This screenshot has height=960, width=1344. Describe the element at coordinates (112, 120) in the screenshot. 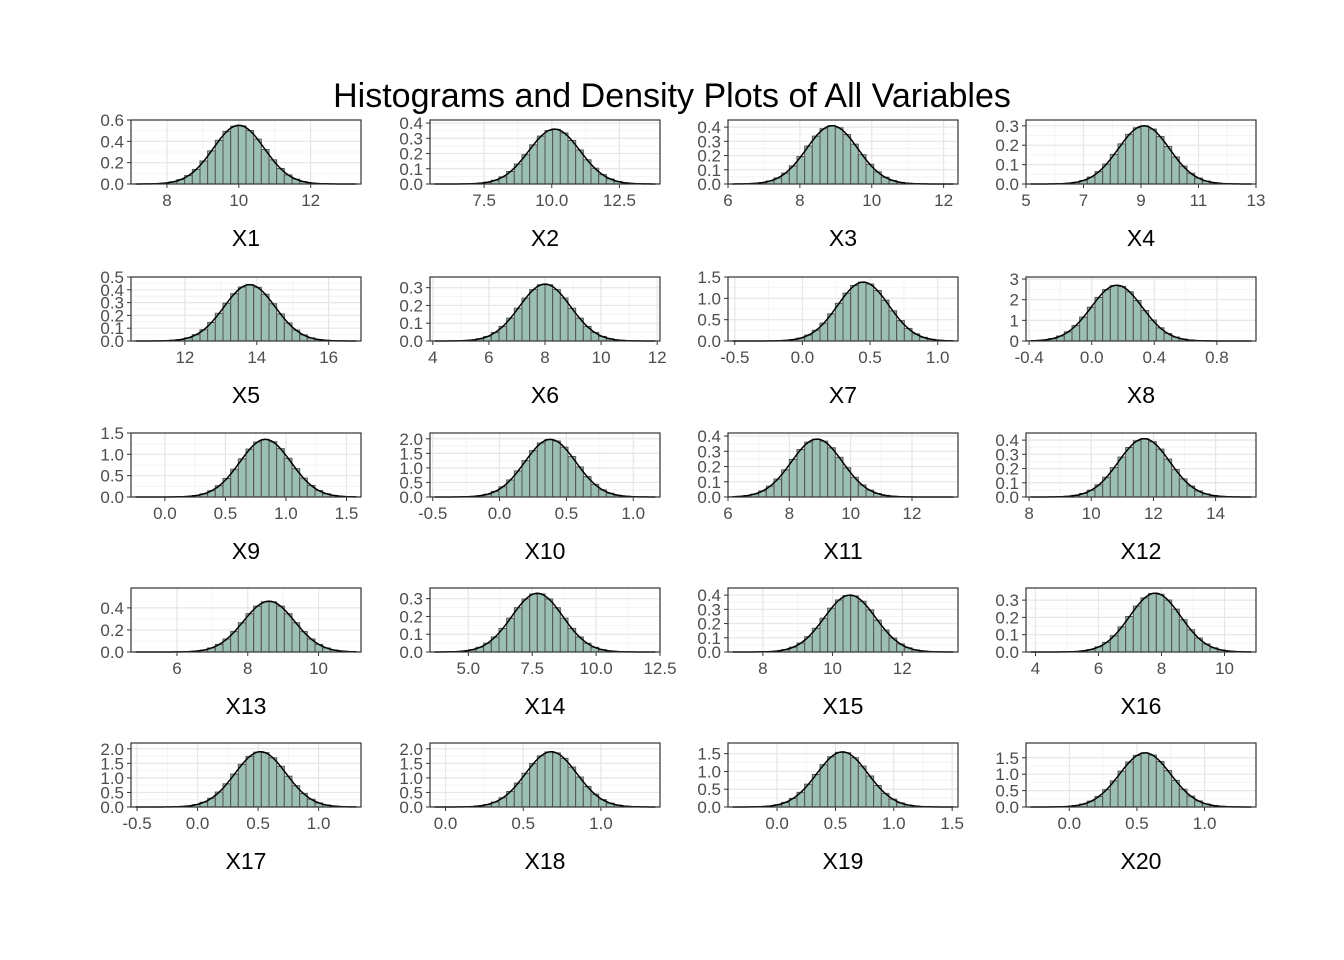

I see `y-tick-label: 0.6` at that location.